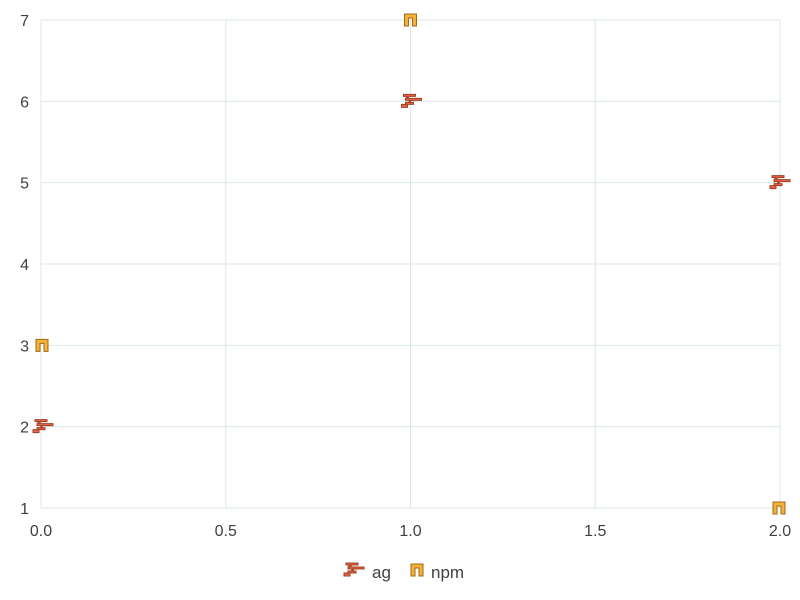 The height and width of the screenshot is (600, 800). I want to click on legend-label: npm, so click(447, 572).